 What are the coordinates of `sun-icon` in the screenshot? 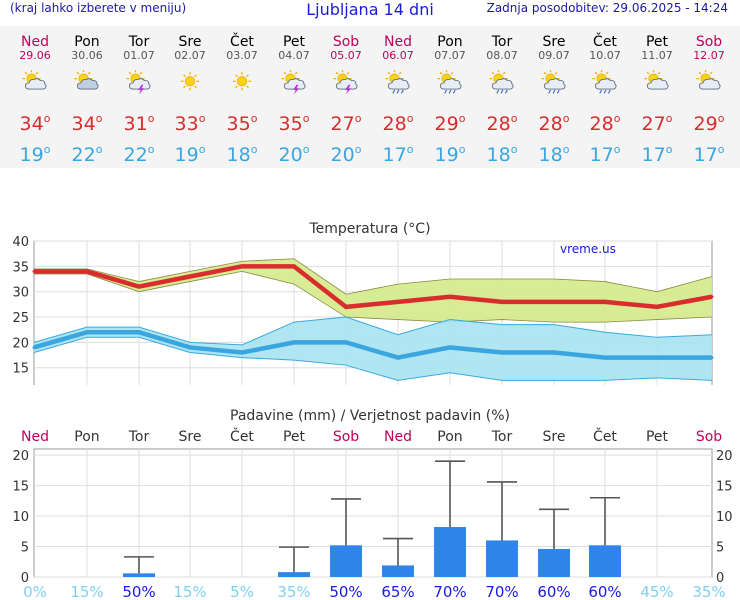 It's located at (190, 81).